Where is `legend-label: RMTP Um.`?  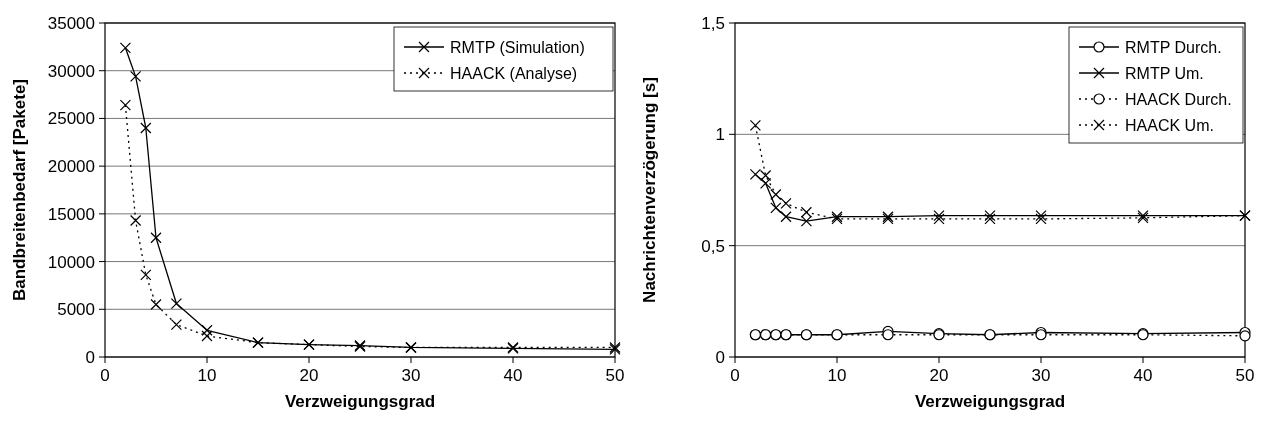
legend-label: RMTP Um. is located at coordinates (1164, 73).